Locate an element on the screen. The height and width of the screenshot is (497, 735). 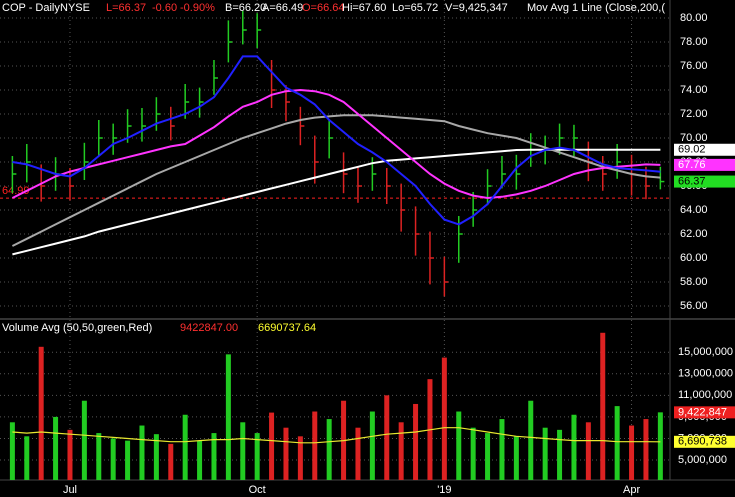
y-tick-label: 74.00 is located at coordinates (694, 90).